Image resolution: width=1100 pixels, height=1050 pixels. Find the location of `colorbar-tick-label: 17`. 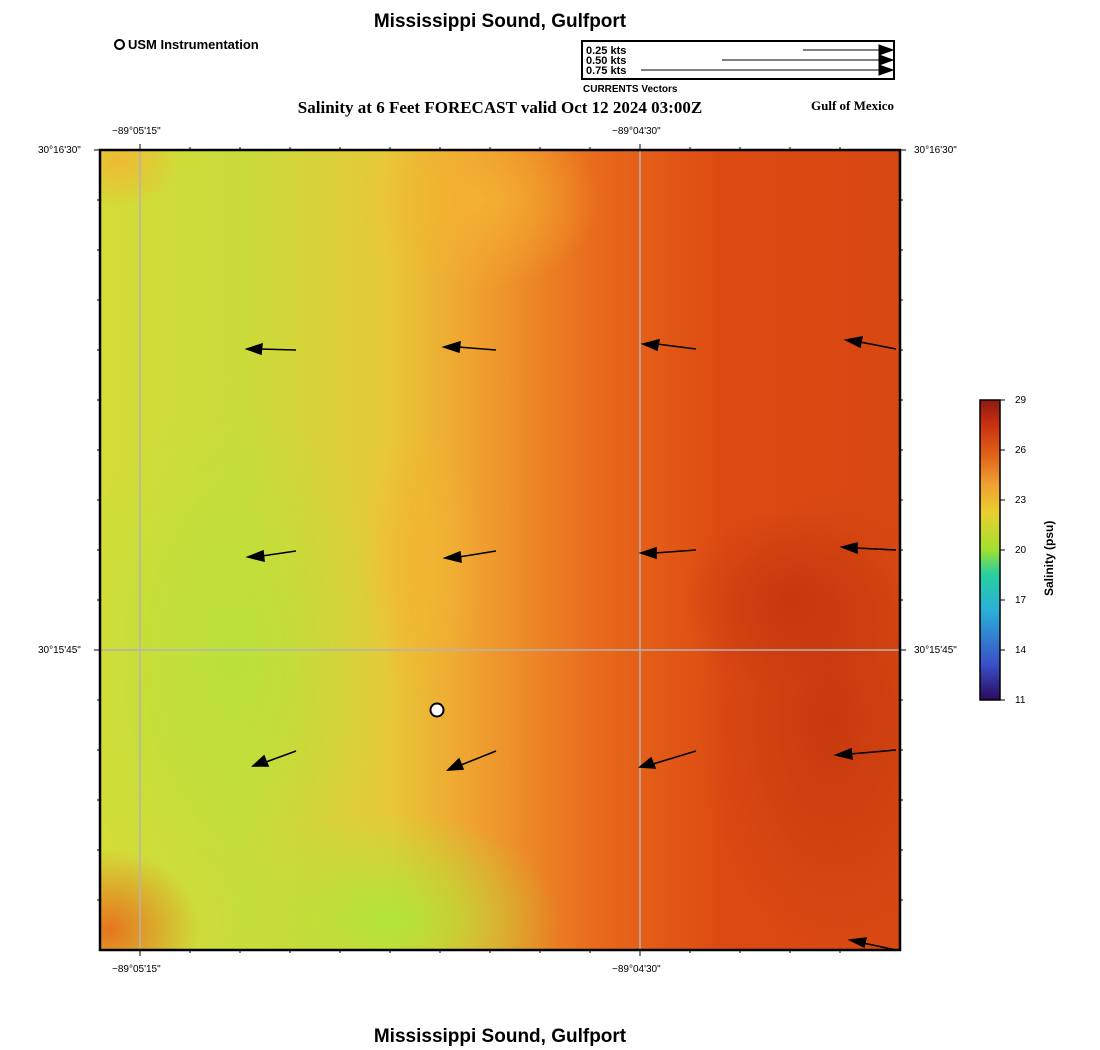

colorbar-tick-label: 17 is located at coordinates (1021, 600).